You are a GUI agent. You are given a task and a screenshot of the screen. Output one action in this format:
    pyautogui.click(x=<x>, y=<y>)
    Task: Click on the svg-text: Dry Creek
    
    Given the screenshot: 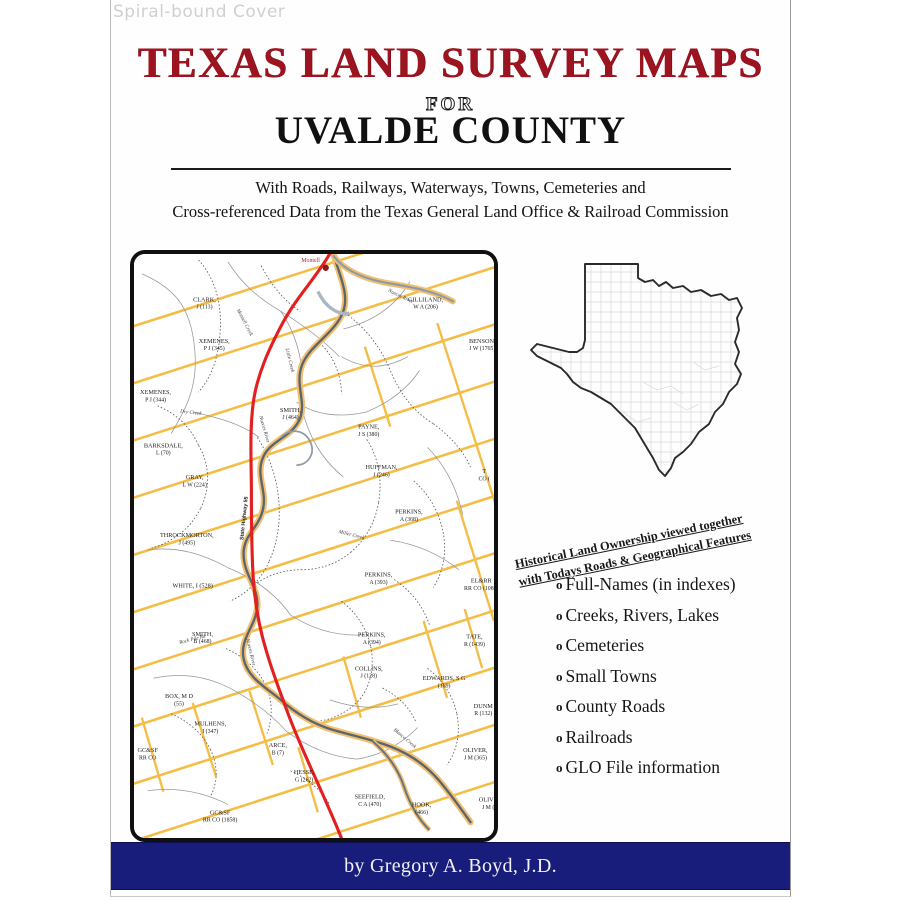 What is the action you would take?
    pyautogui.click(x=191, y=413)
    